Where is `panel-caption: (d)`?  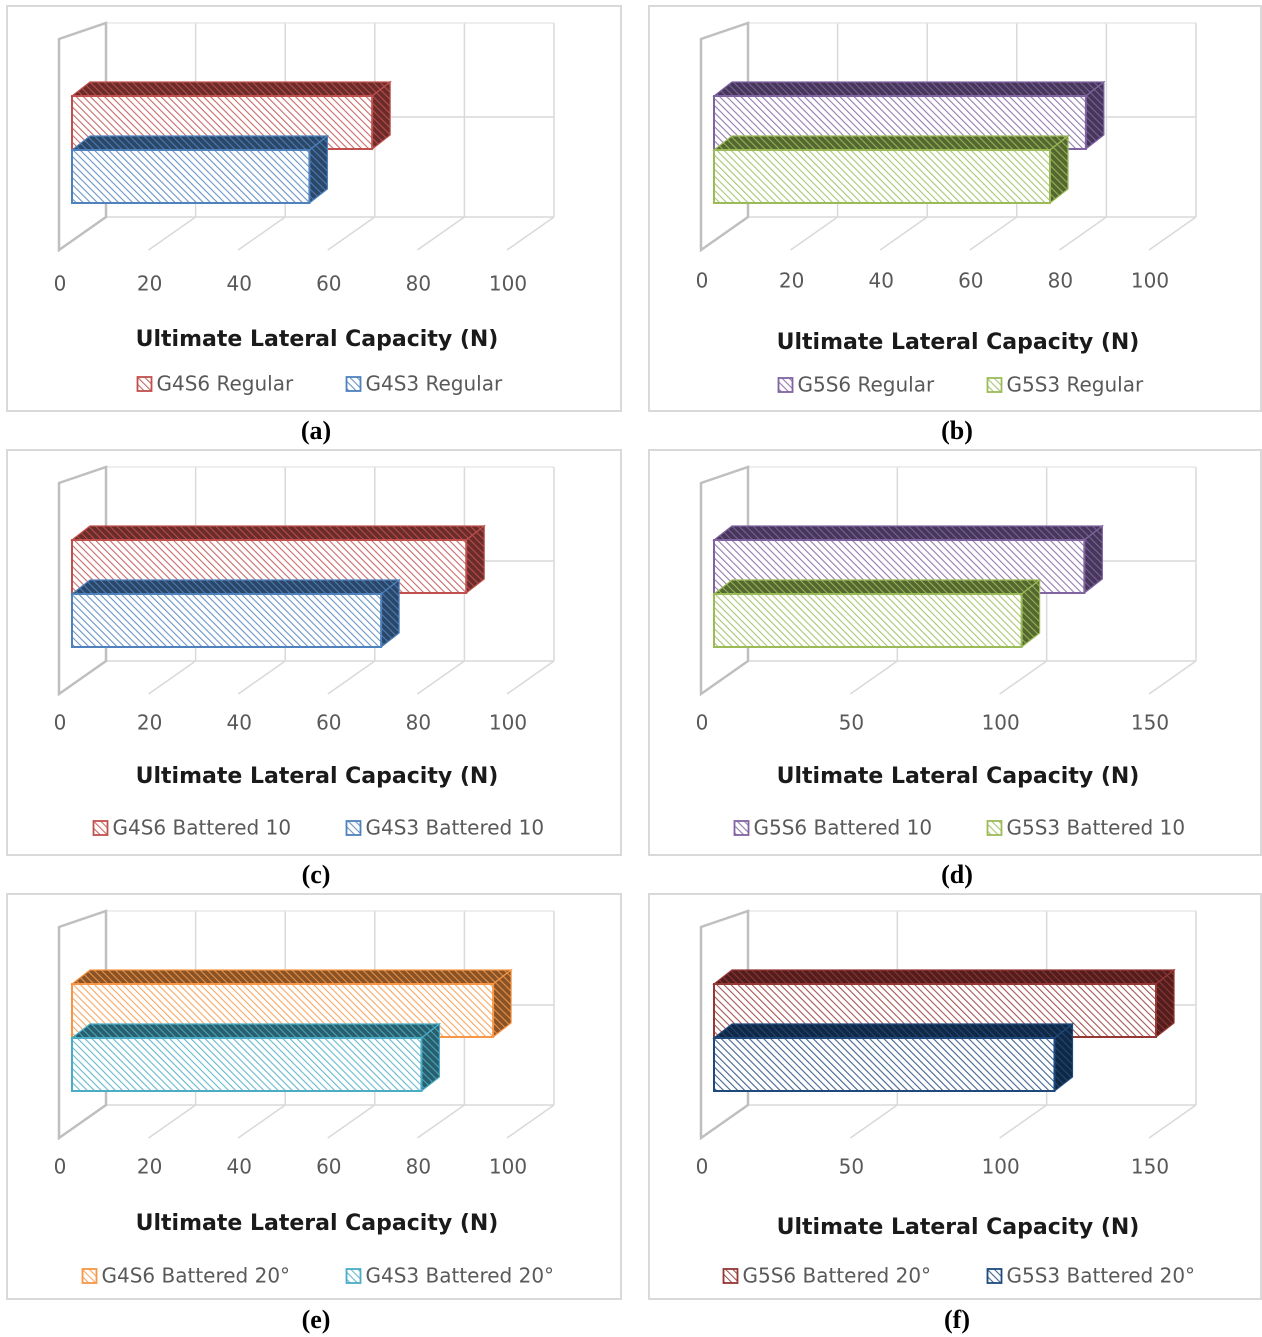
panel-caption: (d) is located at coordinates (957, 874).